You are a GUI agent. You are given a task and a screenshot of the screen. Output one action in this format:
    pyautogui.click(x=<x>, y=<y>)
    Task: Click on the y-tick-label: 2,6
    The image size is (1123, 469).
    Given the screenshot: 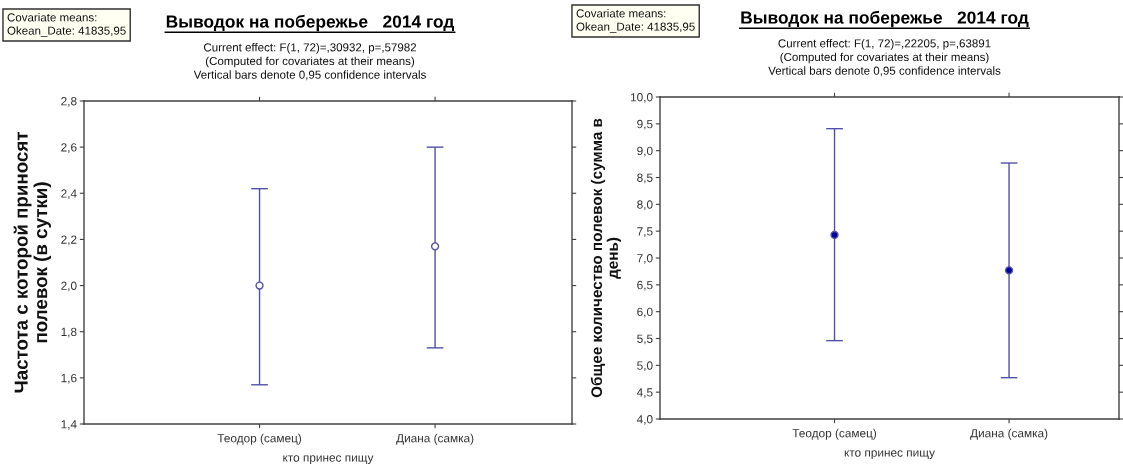 What is the action you would take?
    pyautogui.click(x=69, y=148)
    